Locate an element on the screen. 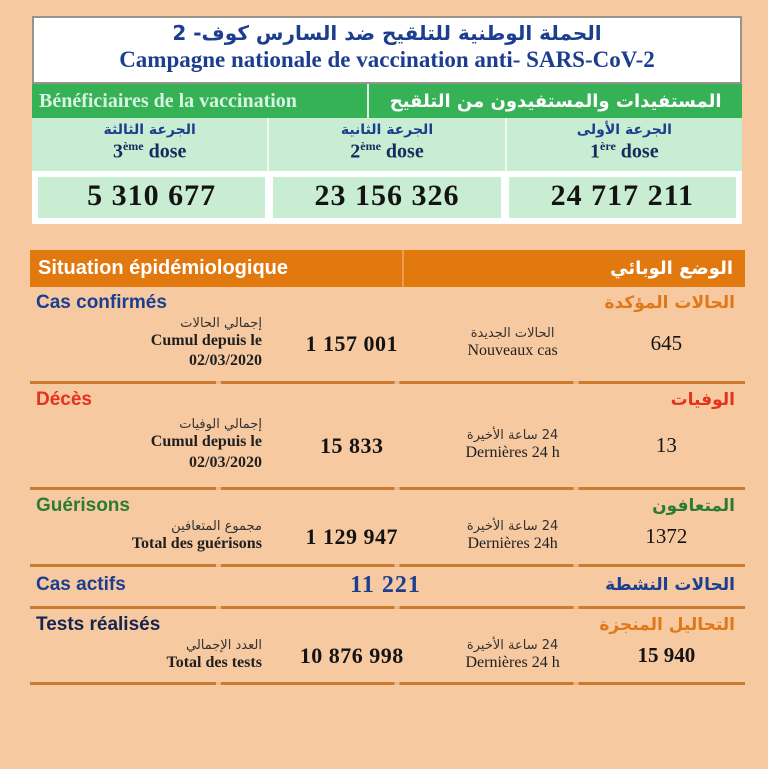 This screenshot has height=769, width=768. tests-24h-value: 15 940 is located at coordinates (666, 655).